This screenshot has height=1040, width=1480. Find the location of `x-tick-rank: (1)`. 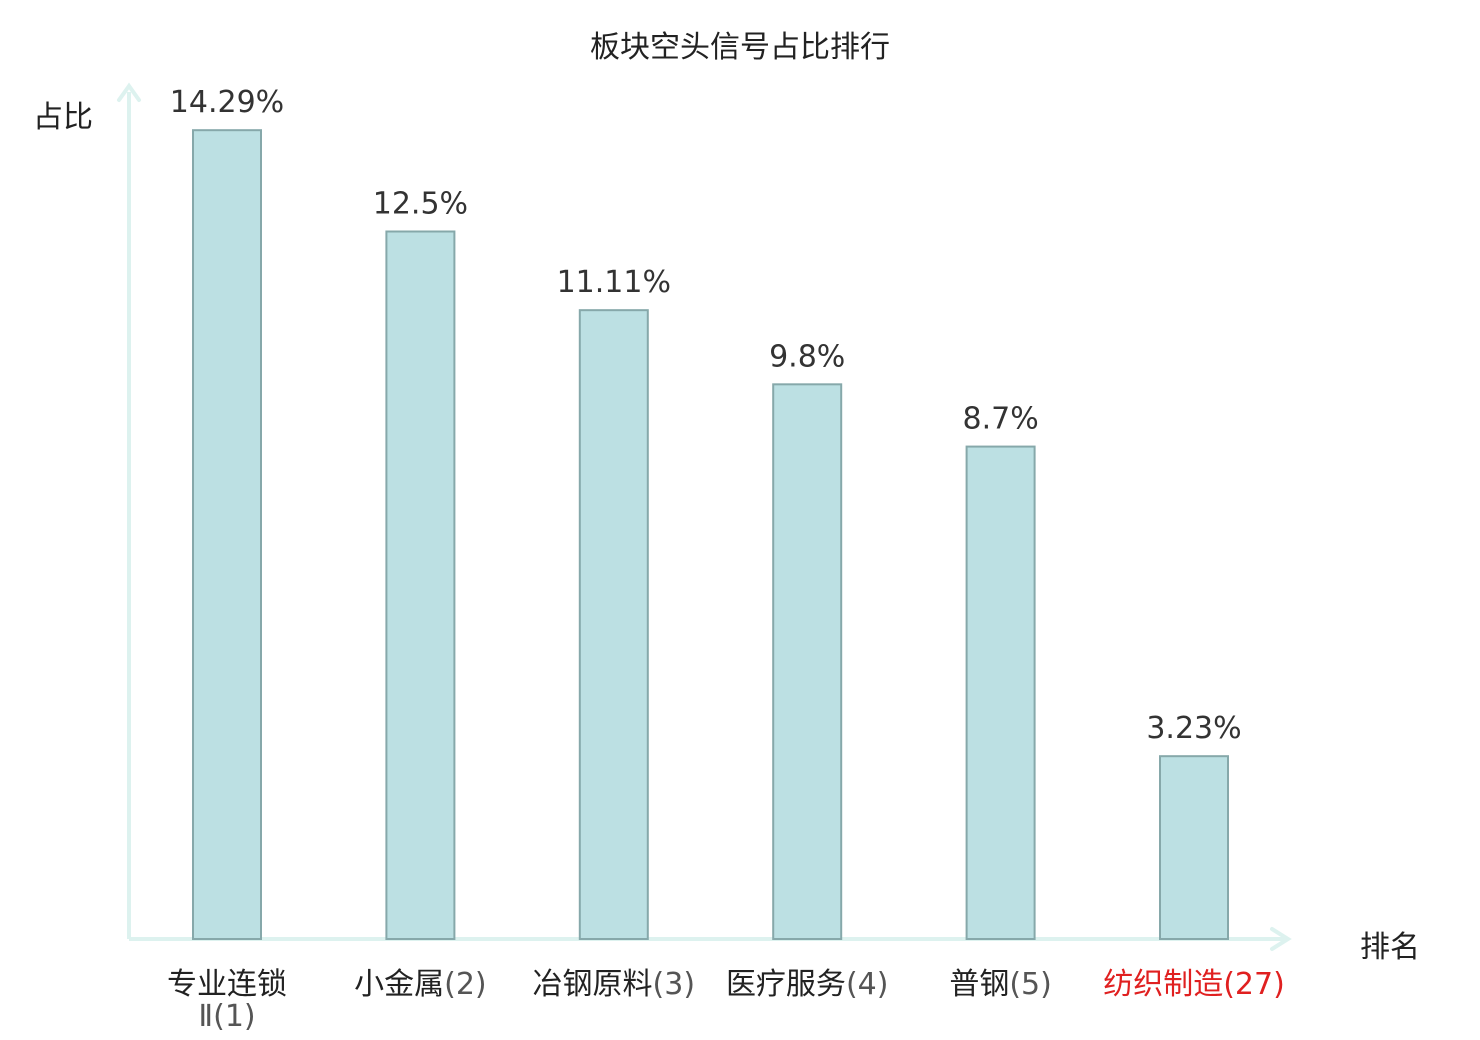

x-tick-rank: (1) is located at coordinates (234, 1016).